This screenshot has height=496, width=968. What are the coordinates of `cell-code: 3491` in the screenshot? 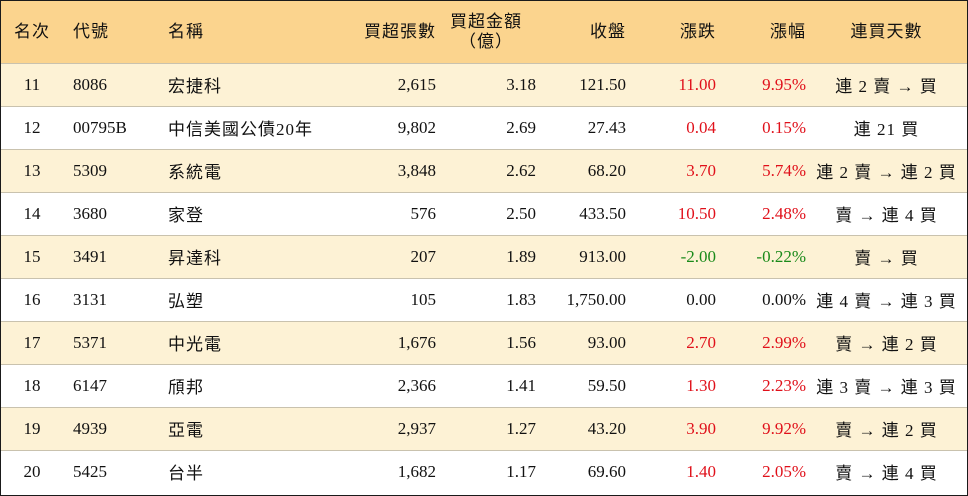 It's located at (90, 256).